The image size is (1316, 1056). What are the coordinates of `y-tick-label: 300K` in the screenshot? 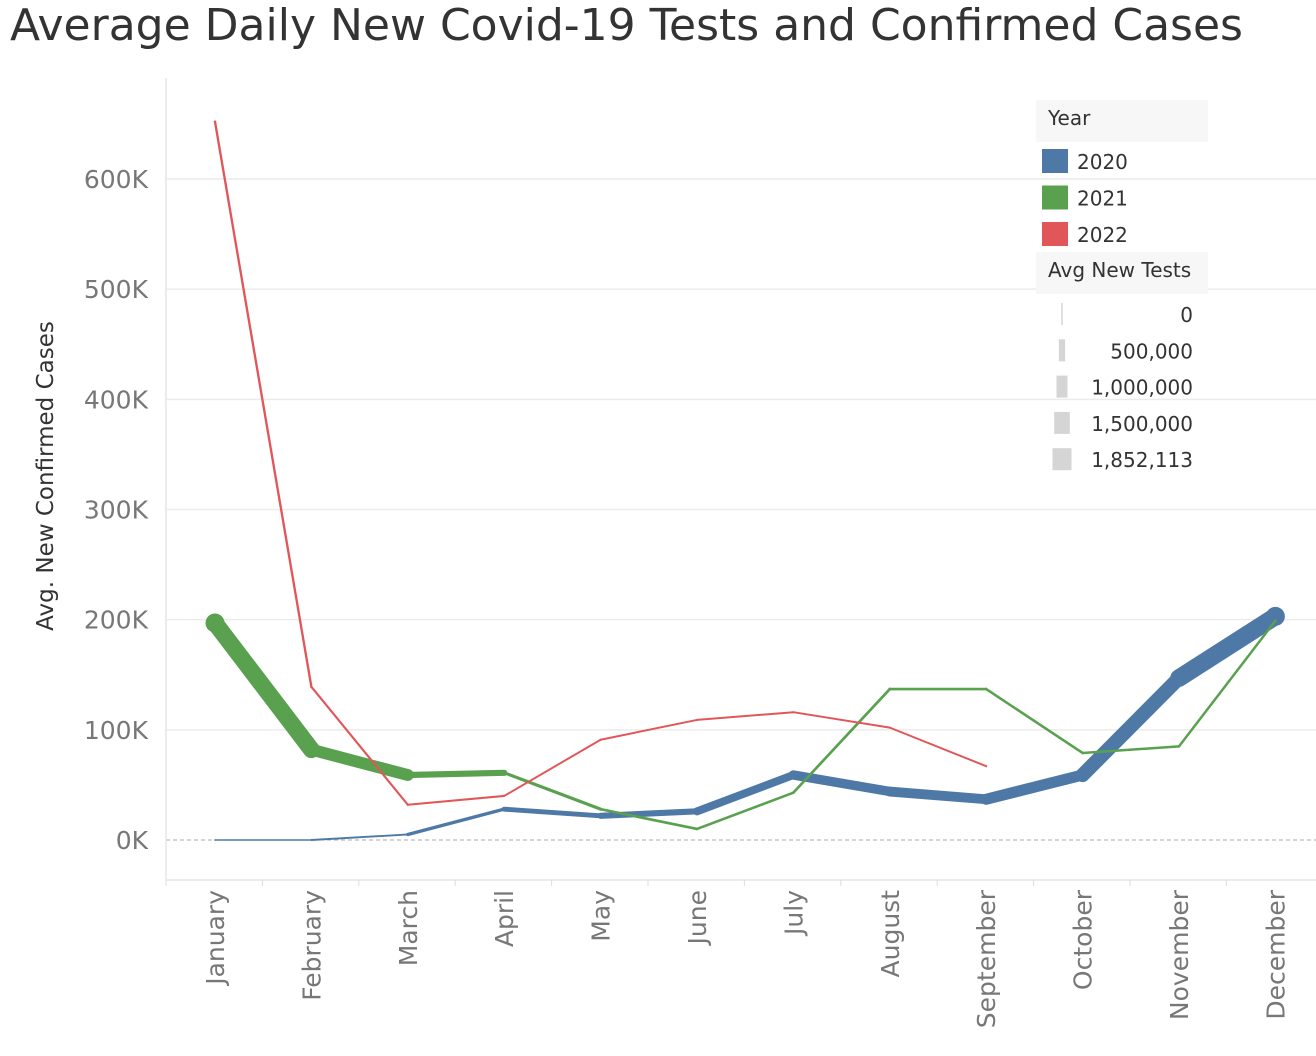 It's located at (116, 510).